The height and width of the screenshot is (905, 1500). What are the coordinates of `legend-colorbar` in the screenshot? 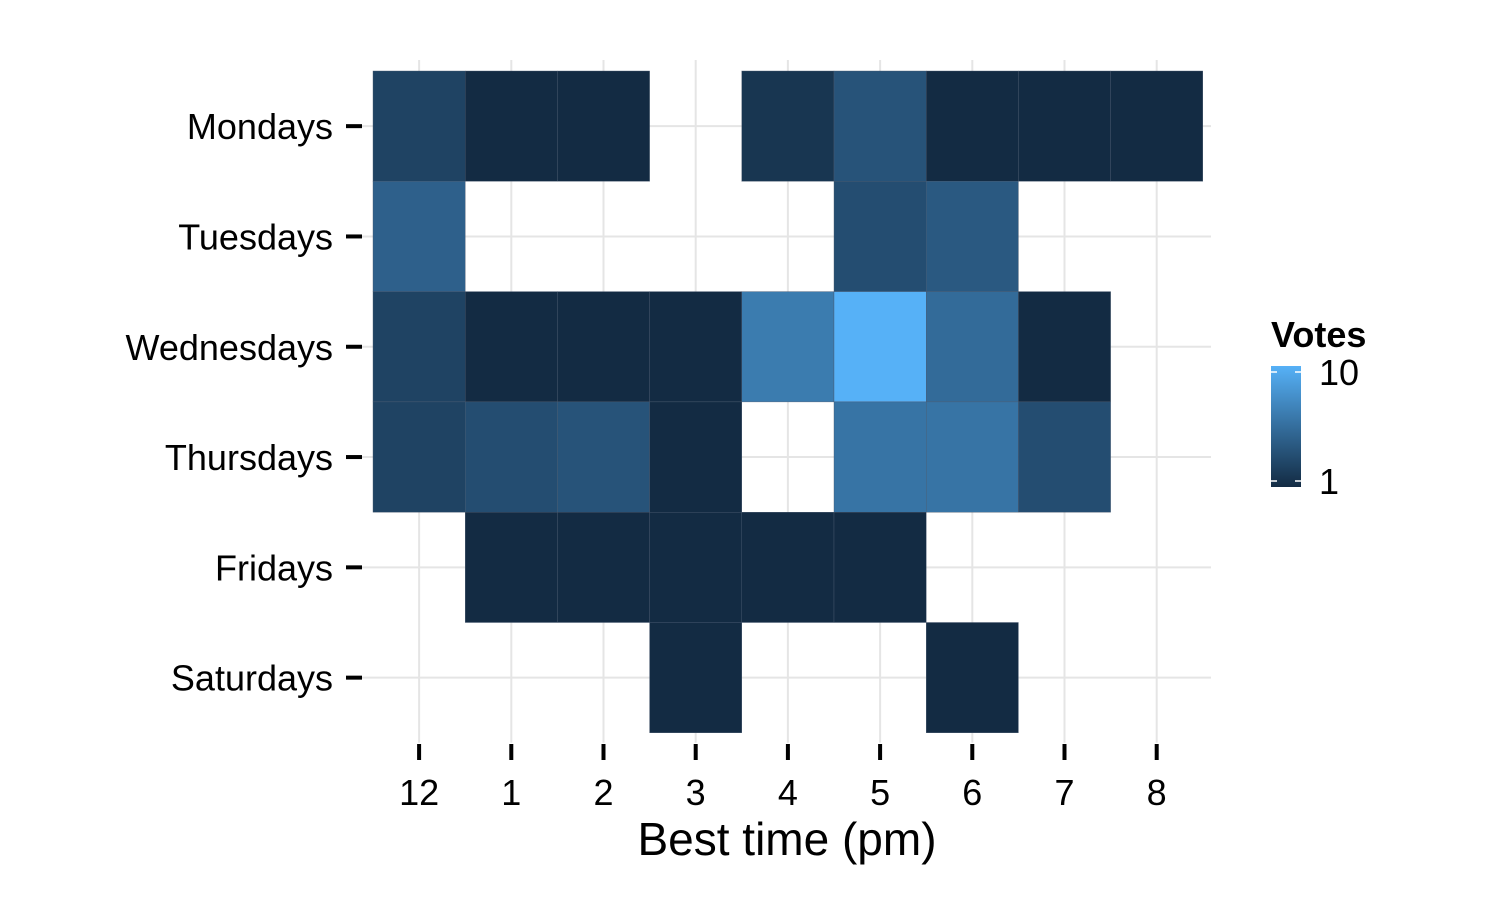 It's located at (1286, 426).